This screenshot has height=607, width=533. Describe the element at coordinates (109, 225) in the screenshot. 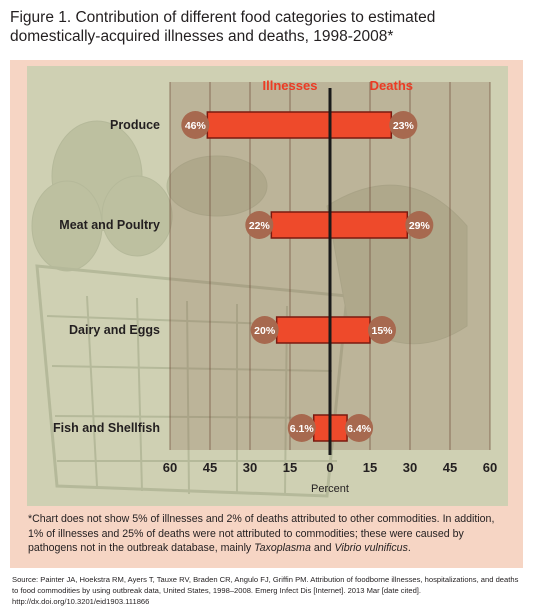

I see `category-label-1: Meat and Poultry` at that location.